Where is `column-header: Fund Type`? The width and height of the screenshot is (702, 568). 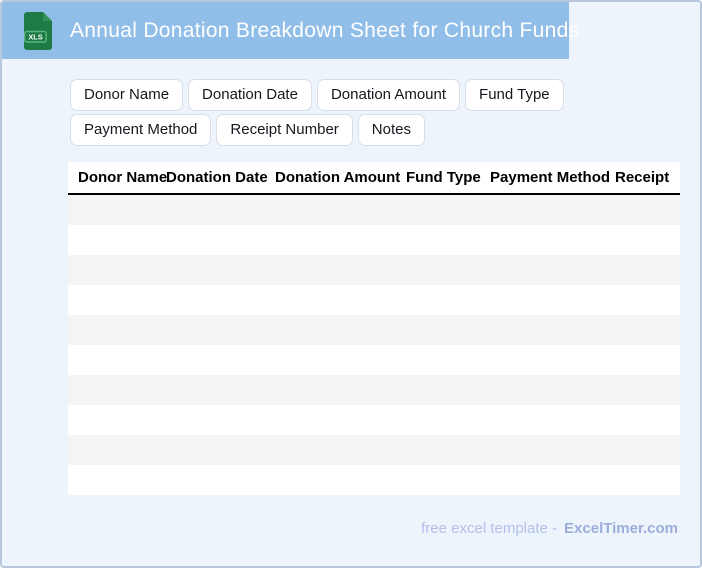 column-header: Fund Type is located at coordinates (443, 177).